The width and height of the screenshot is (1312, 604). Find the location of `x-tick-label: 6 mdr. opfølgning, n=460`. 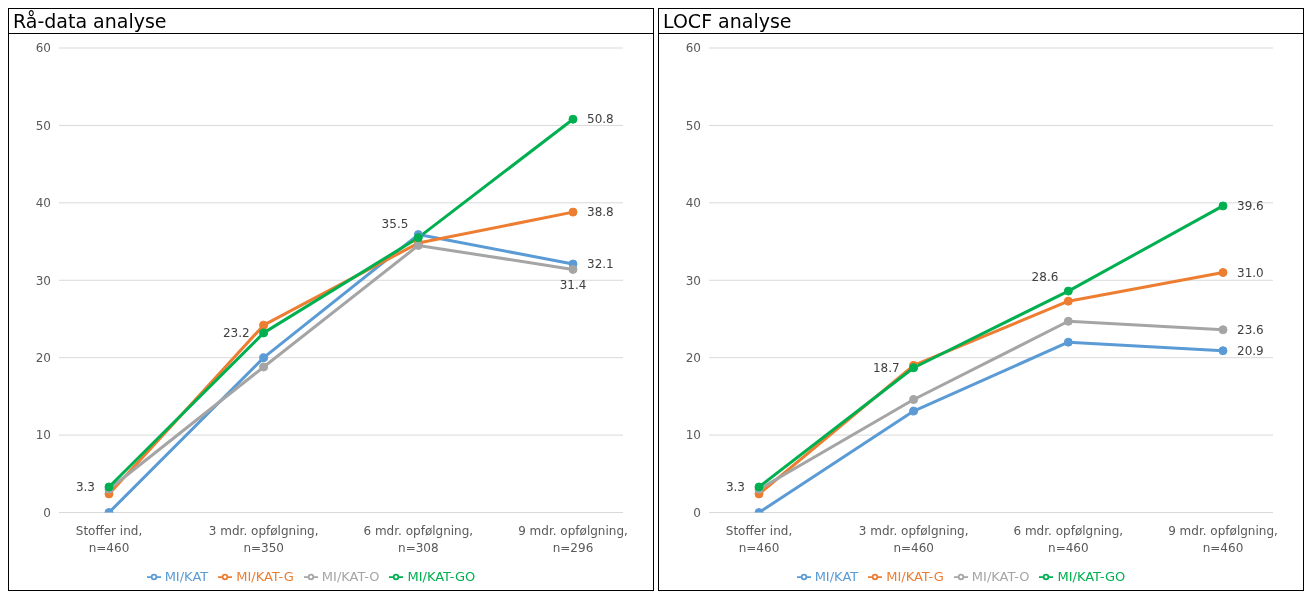

x-tick-label: 6 mdr. opfølgning, n=460 is located at coordinates (1068, 539).